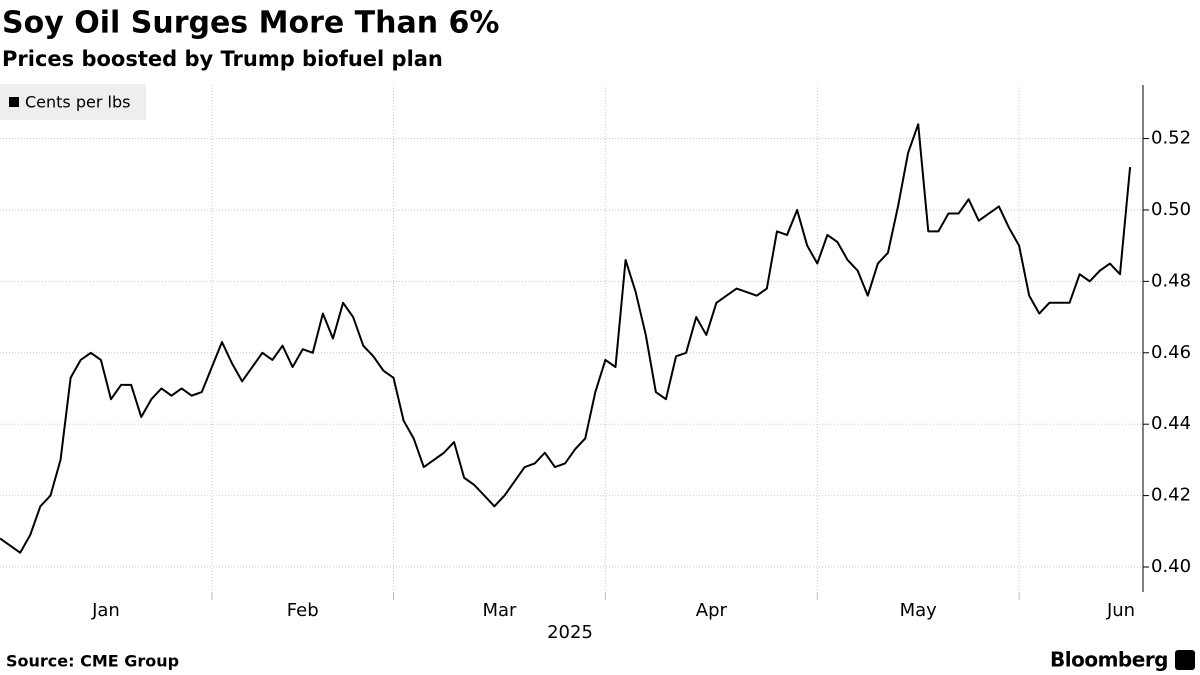 The image size is (1200, 675). Describe the element at coordinates (1185, 660) in the screenshot. I see `logo-icon` at that location.